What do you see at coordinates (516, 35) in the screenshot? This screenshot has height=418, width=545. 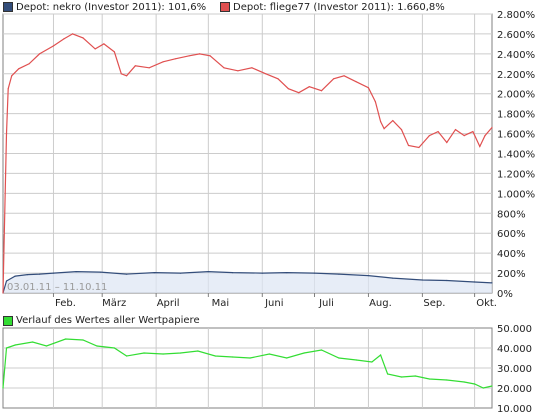 I see `y-tick-label: 2.600%` at bounding box center [516, 35].